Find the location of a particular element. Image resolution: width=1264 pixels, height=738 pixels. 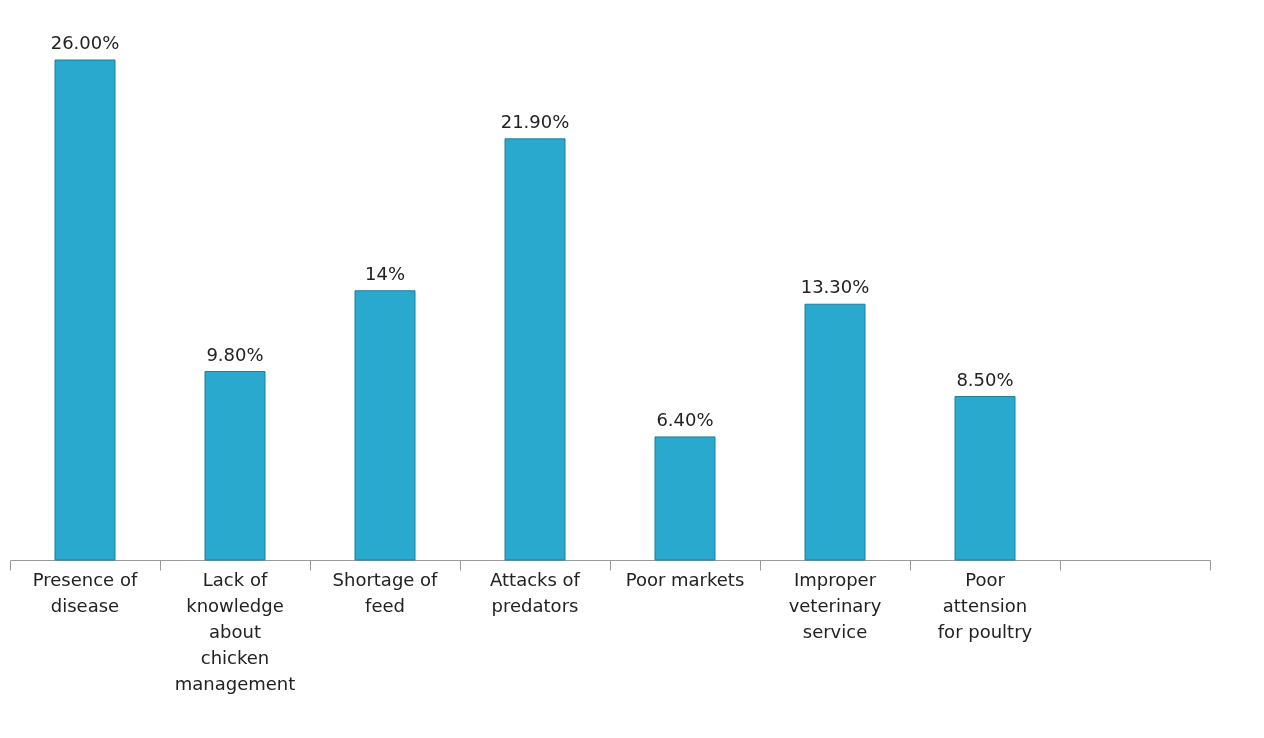

data-label: 14% is located at coordinates (385, 273).